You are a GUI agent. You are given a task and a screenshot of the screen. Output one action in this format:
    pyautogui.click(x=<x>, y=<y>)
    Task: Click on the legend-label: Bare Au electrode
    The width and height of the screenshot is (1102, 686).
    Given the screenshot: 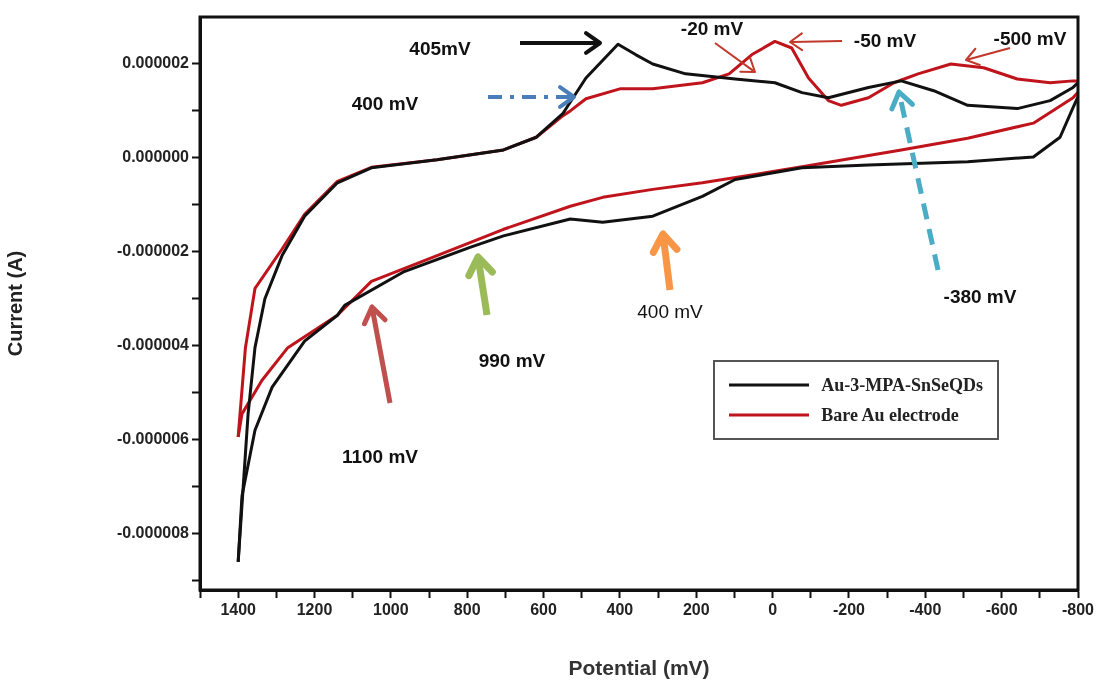 What is the action you would take?
    pyautogui.click(x=890, y=415)
    